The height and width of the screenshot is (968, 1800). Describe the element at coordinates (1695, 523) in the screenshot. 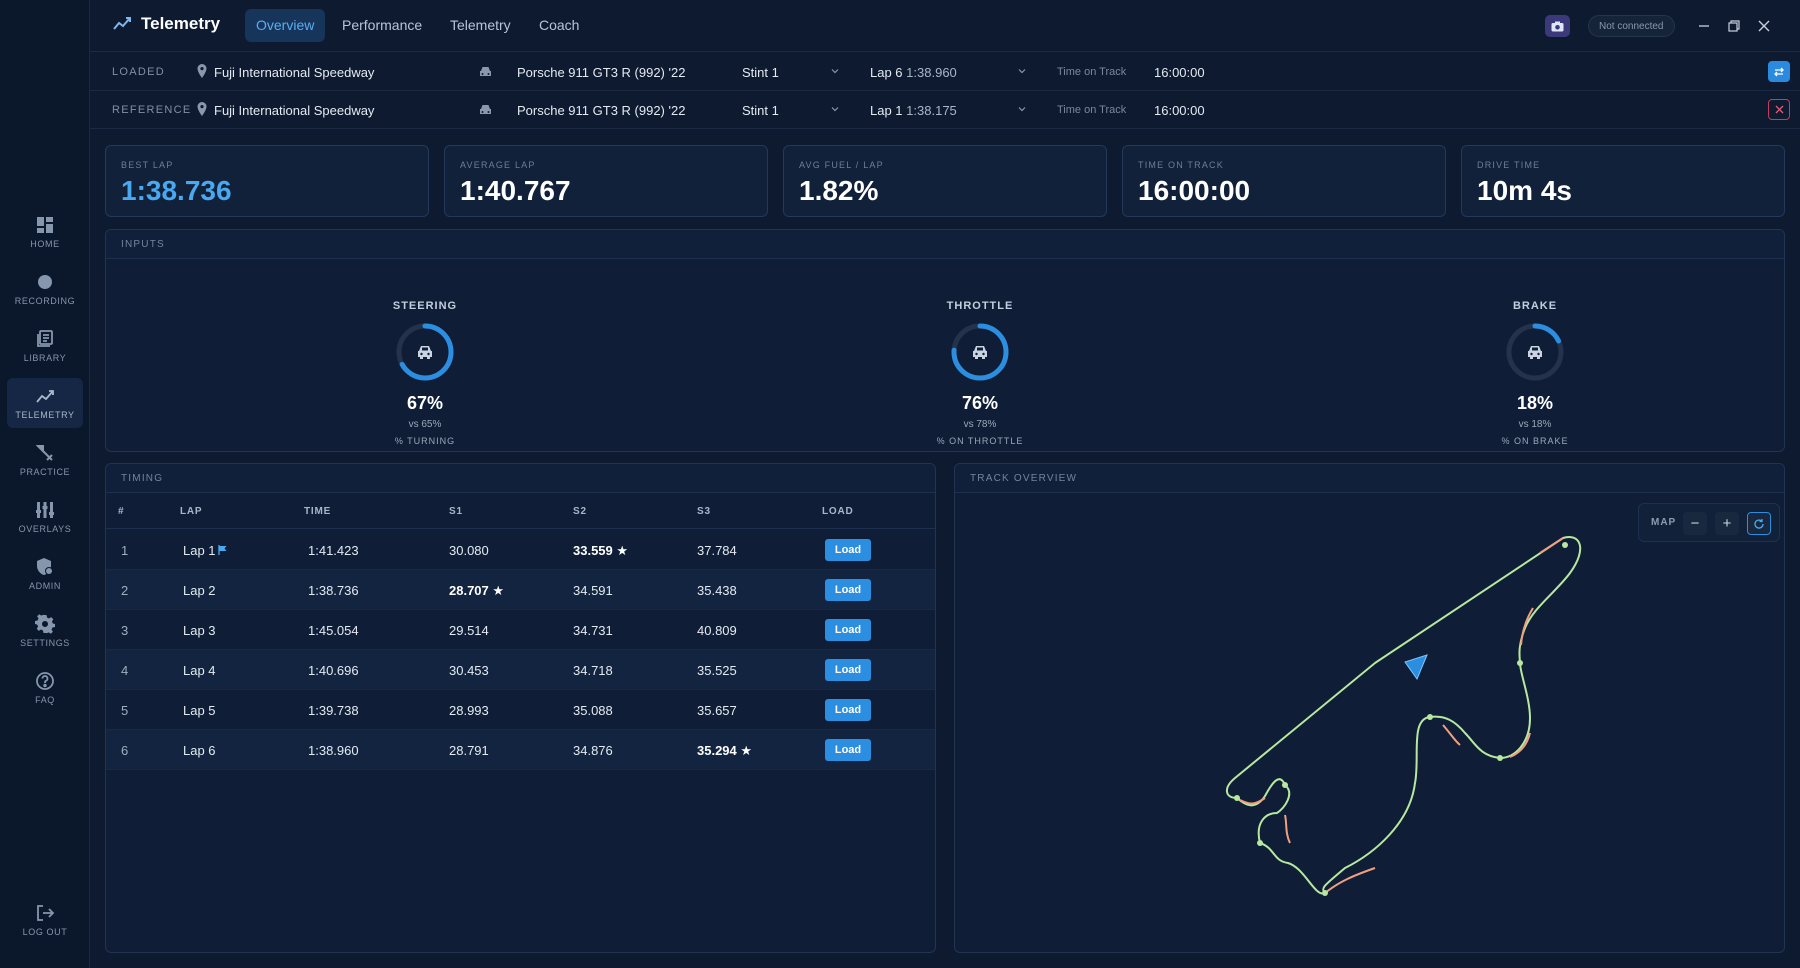

I see `zoom-out-button: −` at that location.